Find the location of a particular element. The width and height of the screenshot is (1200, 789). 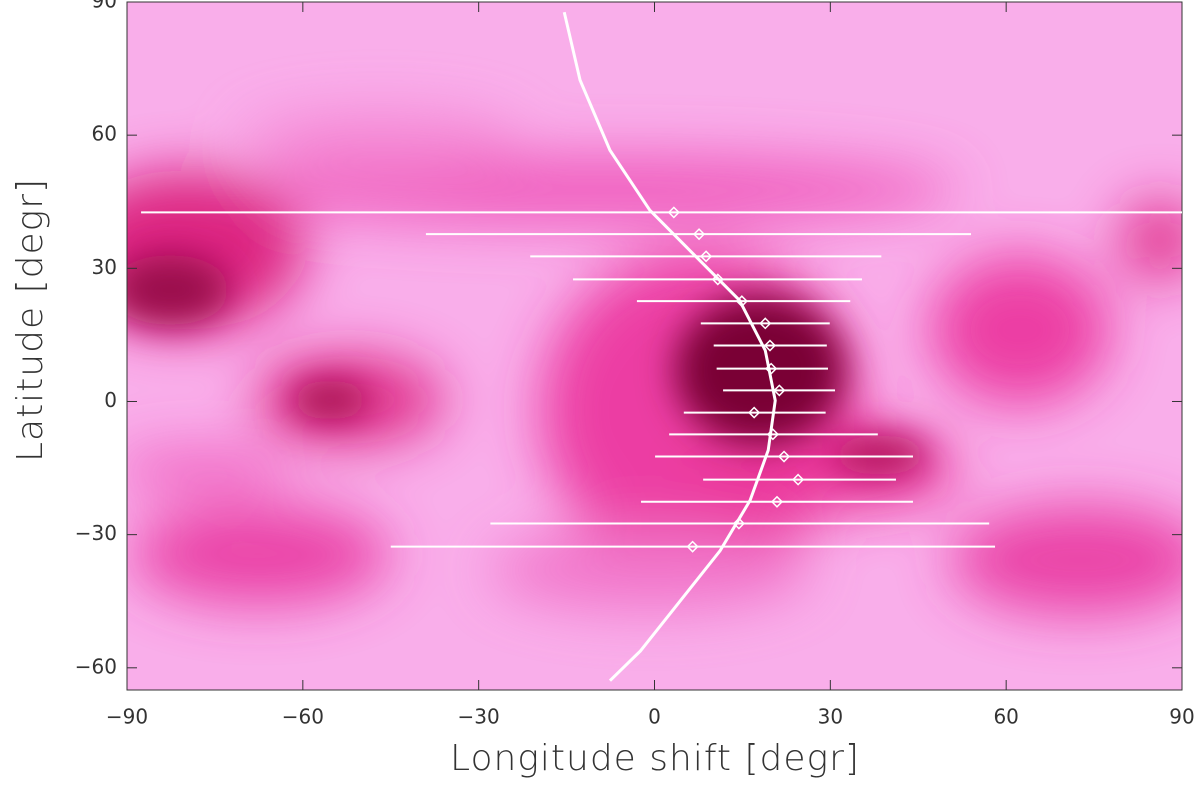

y-tick-label: 0 is located at coordinates (110, 400).